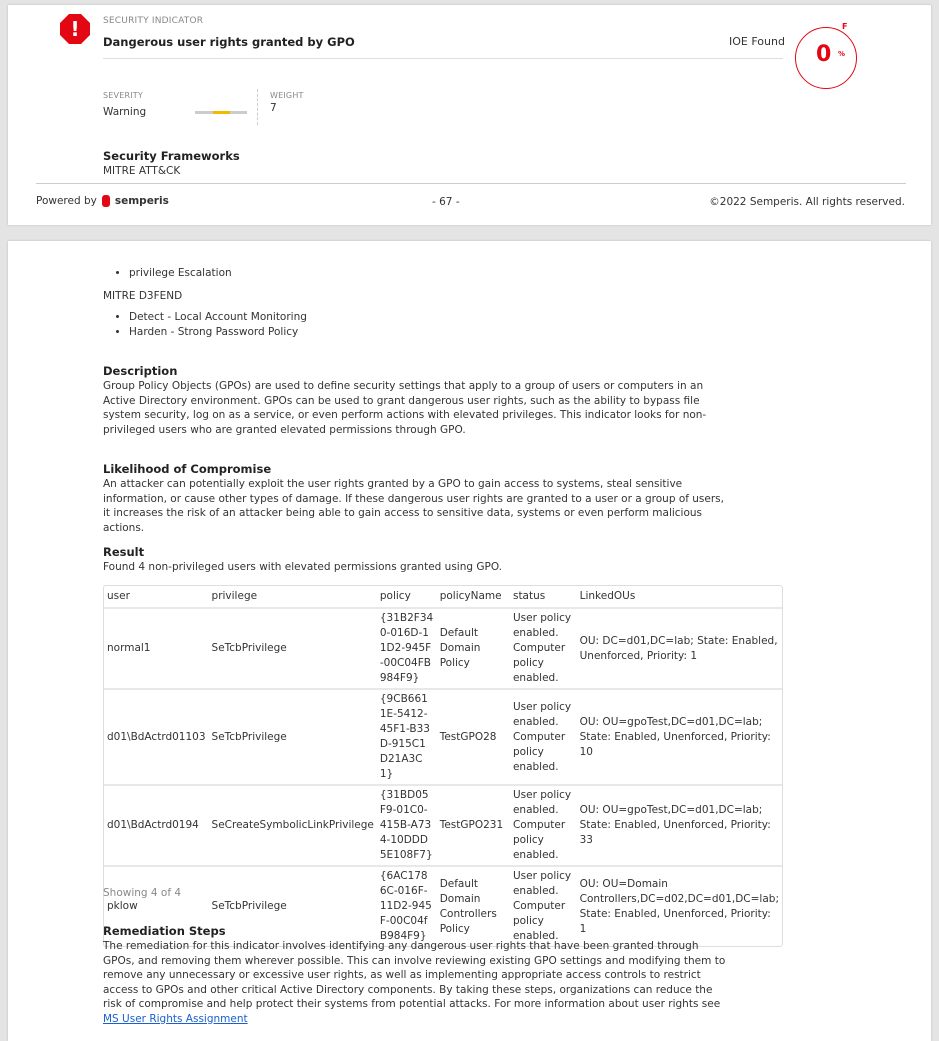 The height and width of the screenshot is (1041, 939). Describe the element at coordinates (757, 41) in the screenshot. I see `ioe-found-label: IOE Found` at that location.